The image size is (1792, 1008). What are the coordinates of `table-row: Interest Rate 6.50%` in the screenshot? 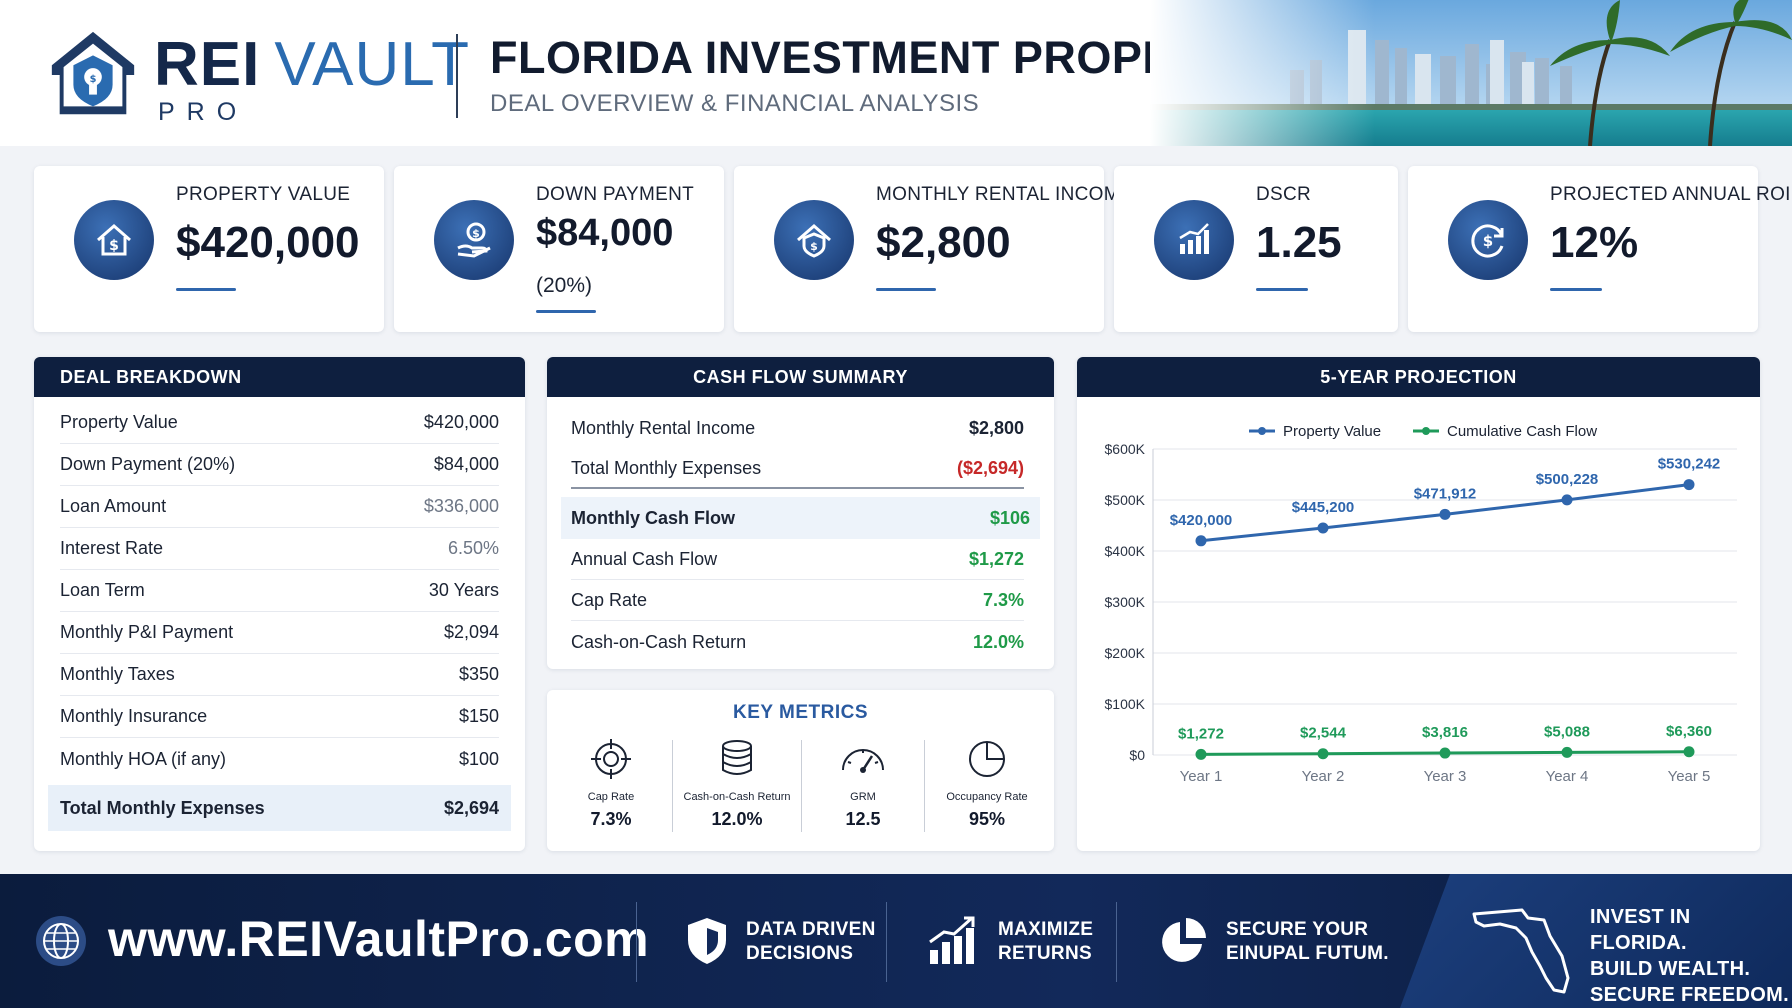 It's located at (279, 549).